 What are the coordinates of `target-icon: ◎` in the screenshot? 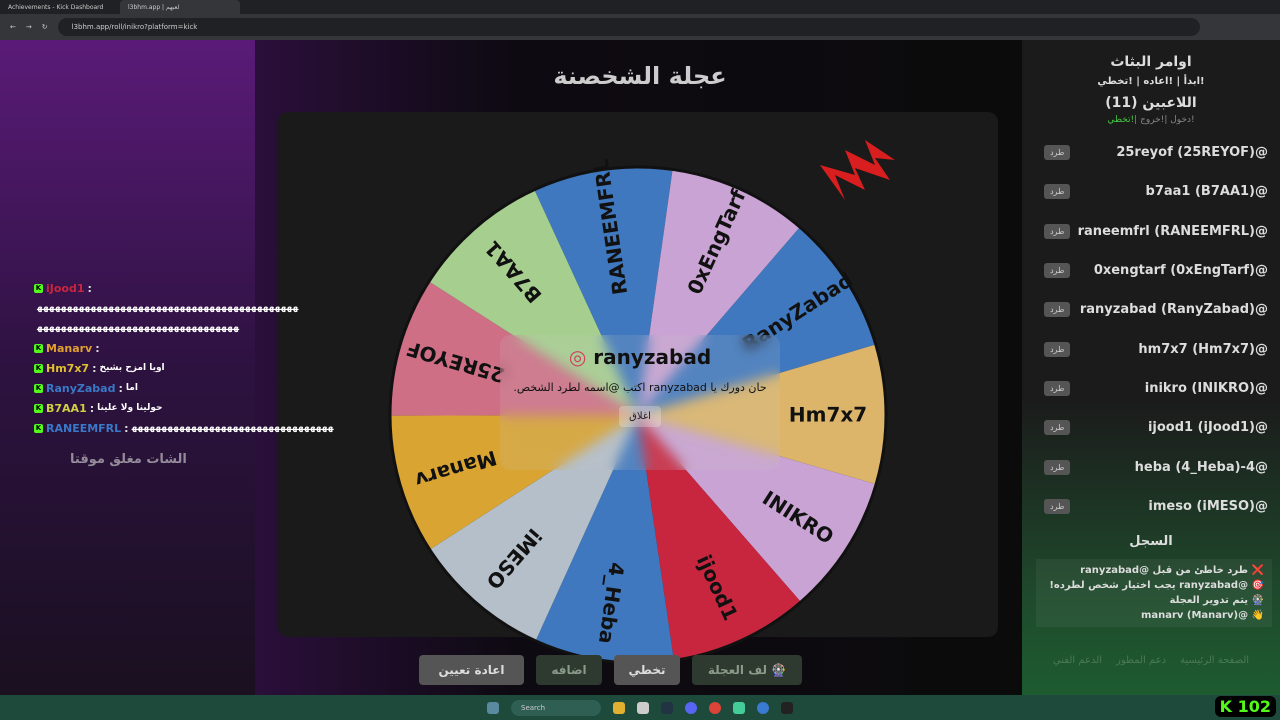 It's located at (577, 357).